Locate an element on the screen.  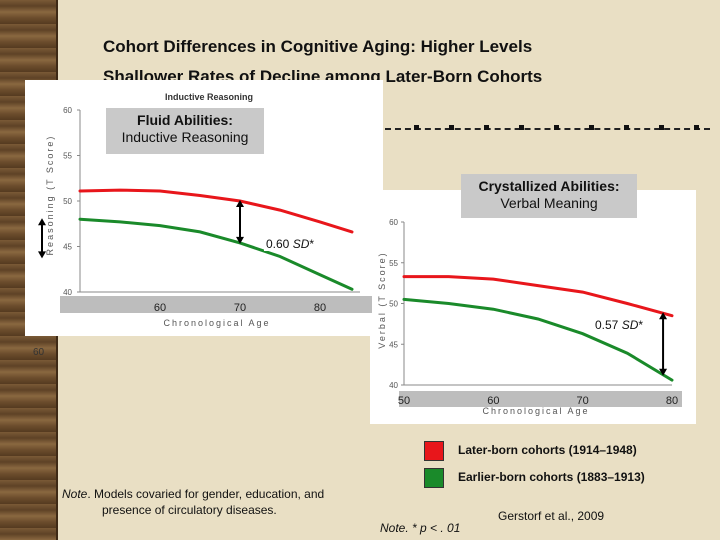
legend-label-later-born: Later-born cohorts (1914–1948) is located at coordinates (547, 450).